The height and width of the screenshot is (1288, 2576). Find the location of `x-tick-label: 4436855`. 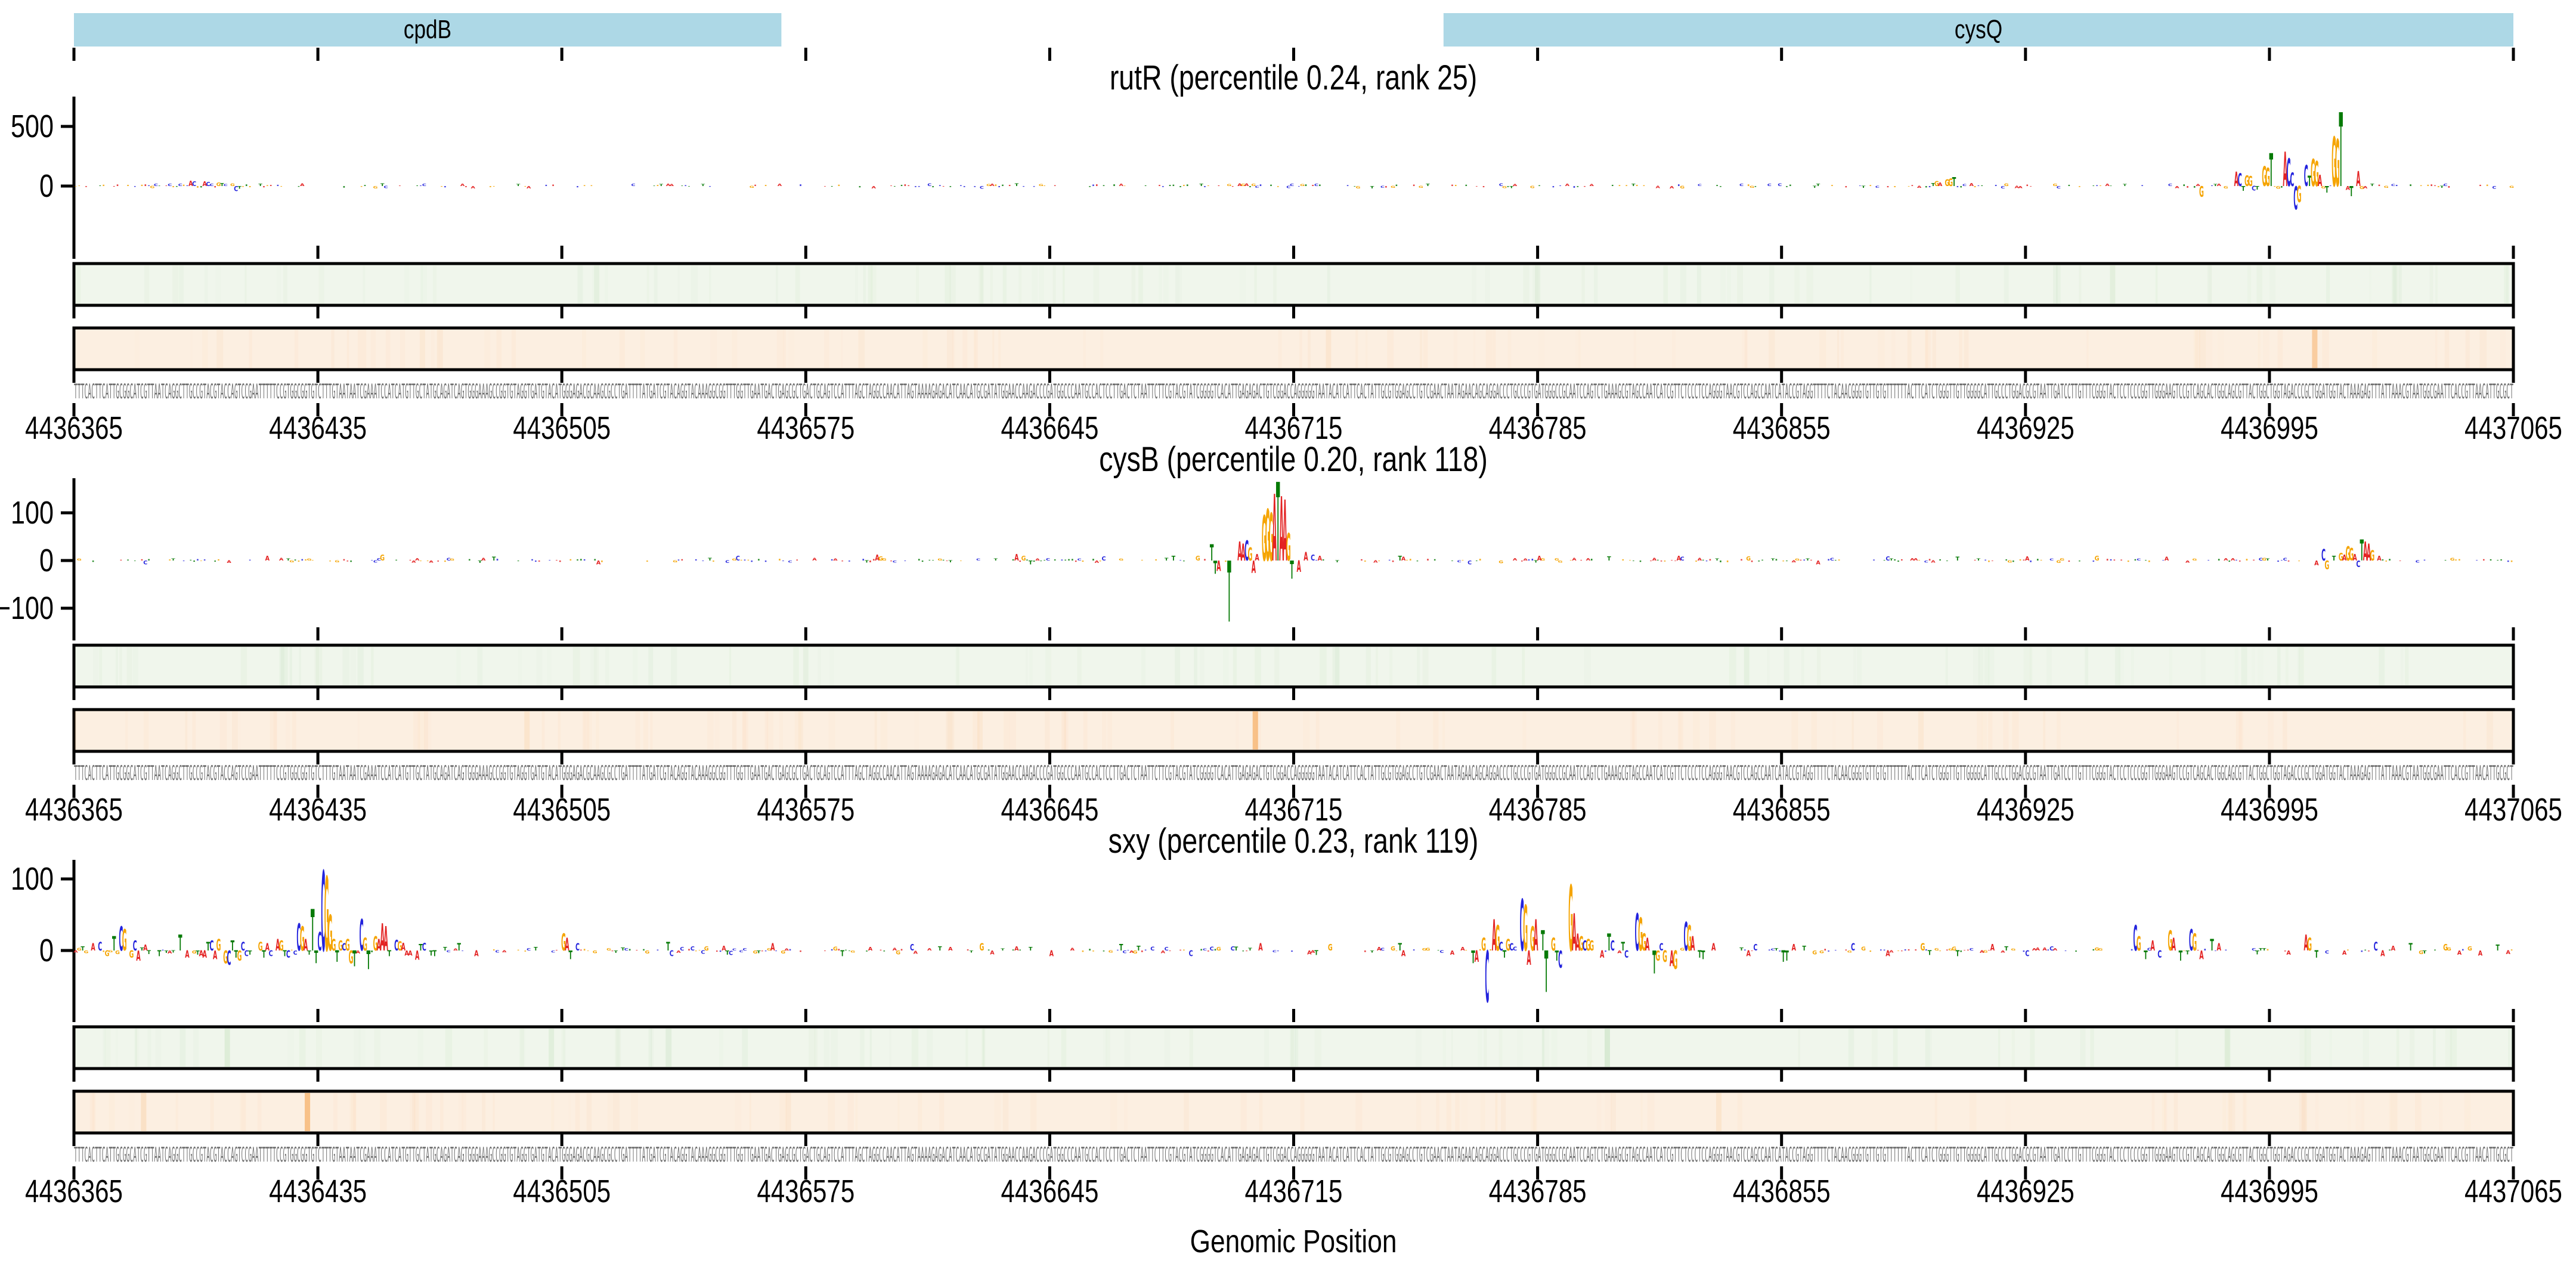

x-tick-label: 4436855 is located at coordinates (1782, 810).